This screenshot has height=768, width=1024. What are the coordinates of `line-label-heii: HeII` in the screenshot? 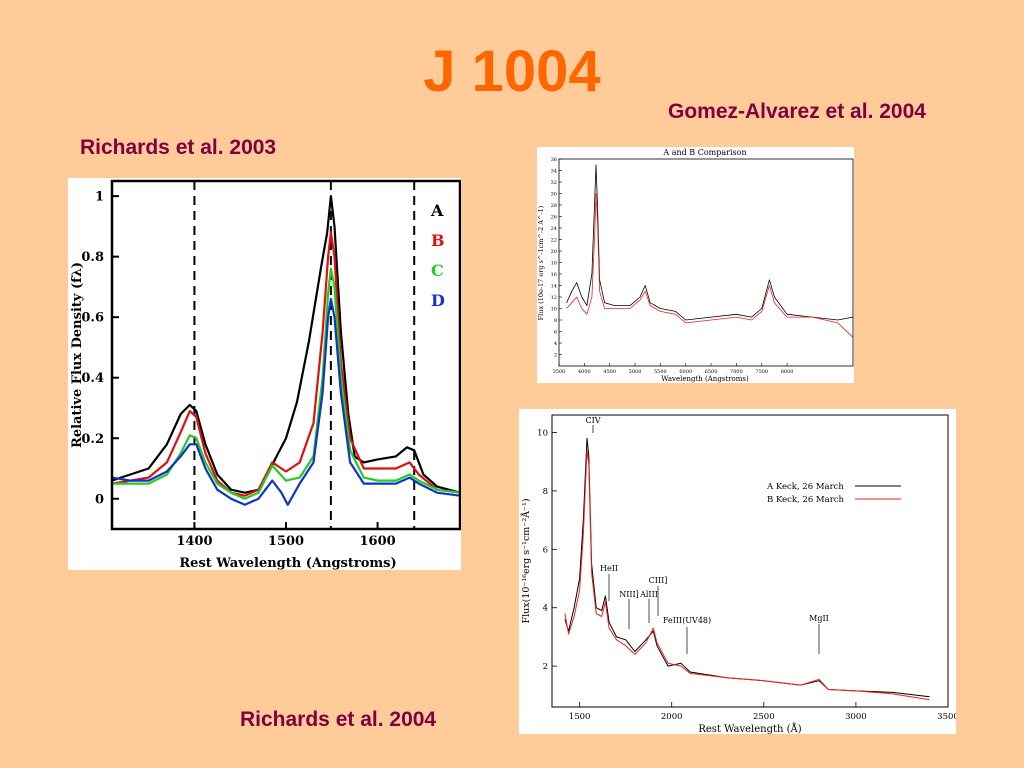 It's located at (609, 568).